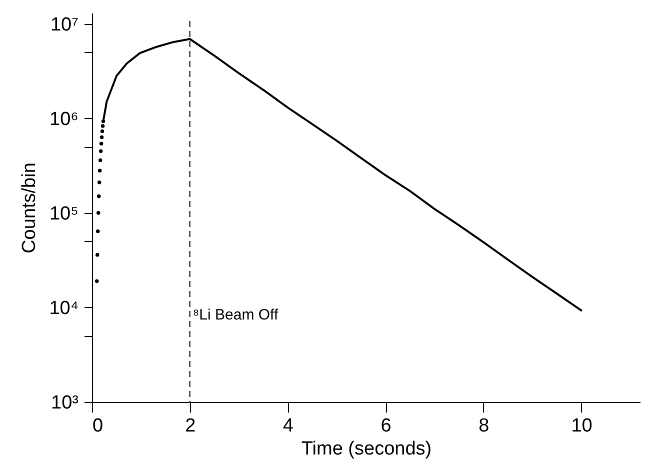 The width and height of the screenshot is (647, 466). What do you see at coordinates (64, 403) in the screenshot?
I see `y-tick-label: 10³` at bounding box center [64, 403].